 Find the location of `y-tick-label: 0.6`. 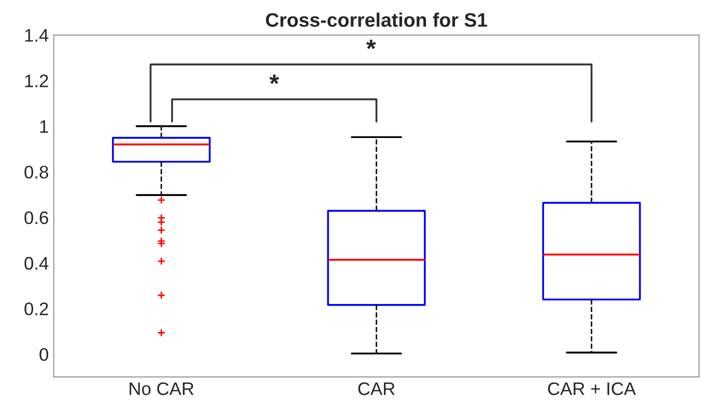

y-tick-label: 0.6 is located at coordinates (36, 217).